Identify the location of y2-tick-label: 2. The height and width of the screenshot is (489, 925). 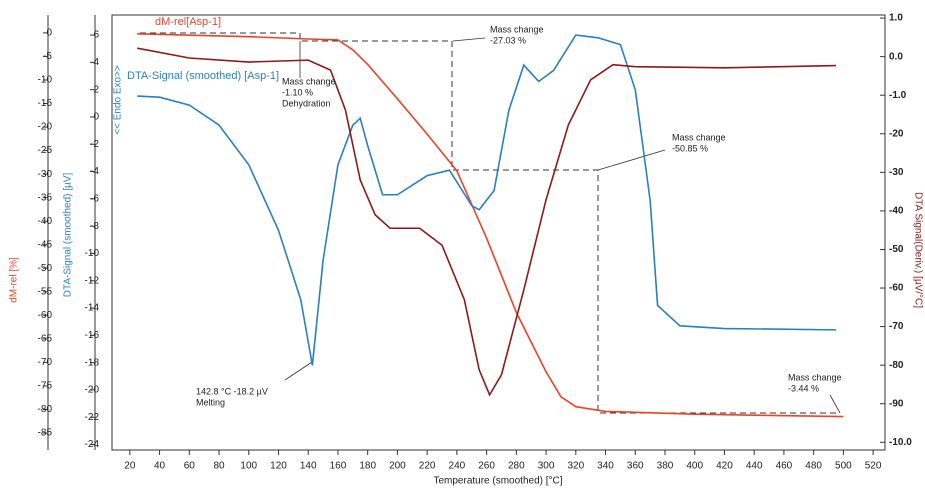
(96, 89).